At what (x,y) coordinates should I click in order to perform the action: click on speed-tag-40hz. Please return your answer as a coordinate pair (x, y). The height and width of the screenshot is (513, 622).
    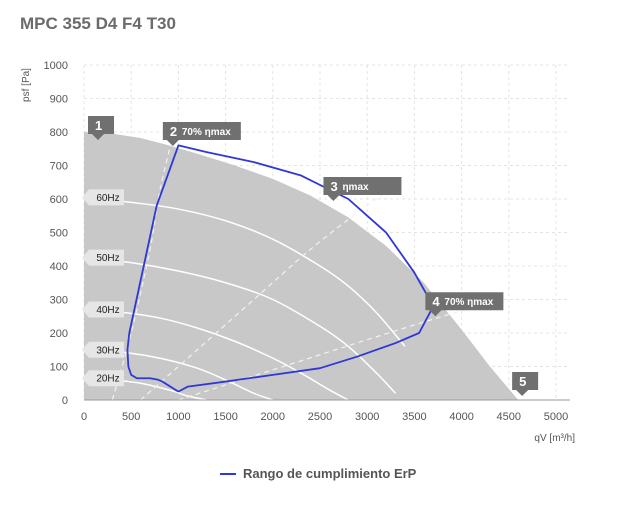
    Looking at the image, I should click on (103, 309).